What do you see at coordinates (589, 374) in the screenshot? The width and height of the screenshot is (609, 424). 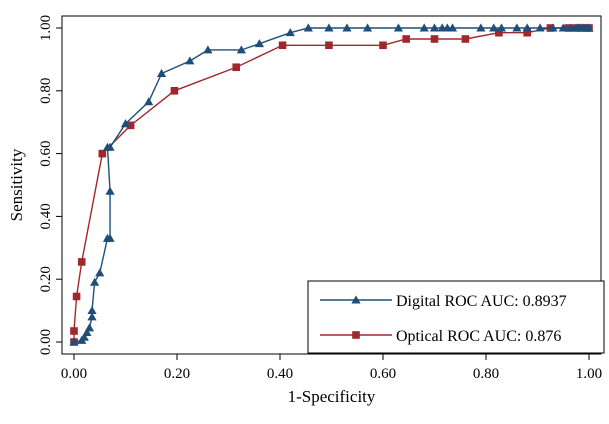 I see `x-tick-label: 1.00` at bounding box center [589, 374].